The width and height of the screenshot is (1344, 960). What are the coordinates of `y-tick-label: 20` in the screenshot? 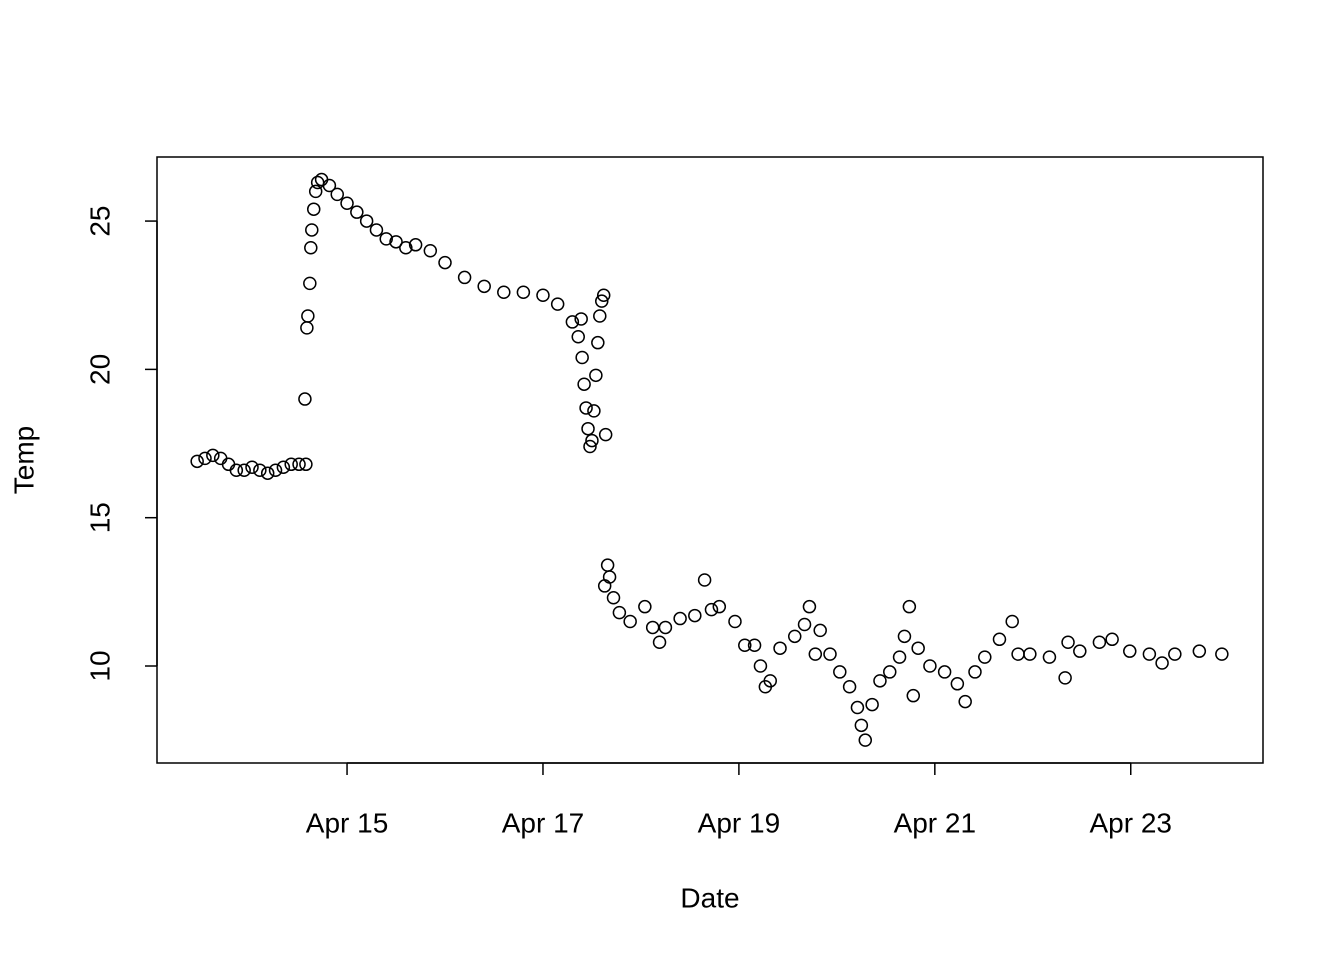 It's located at (99, 369).